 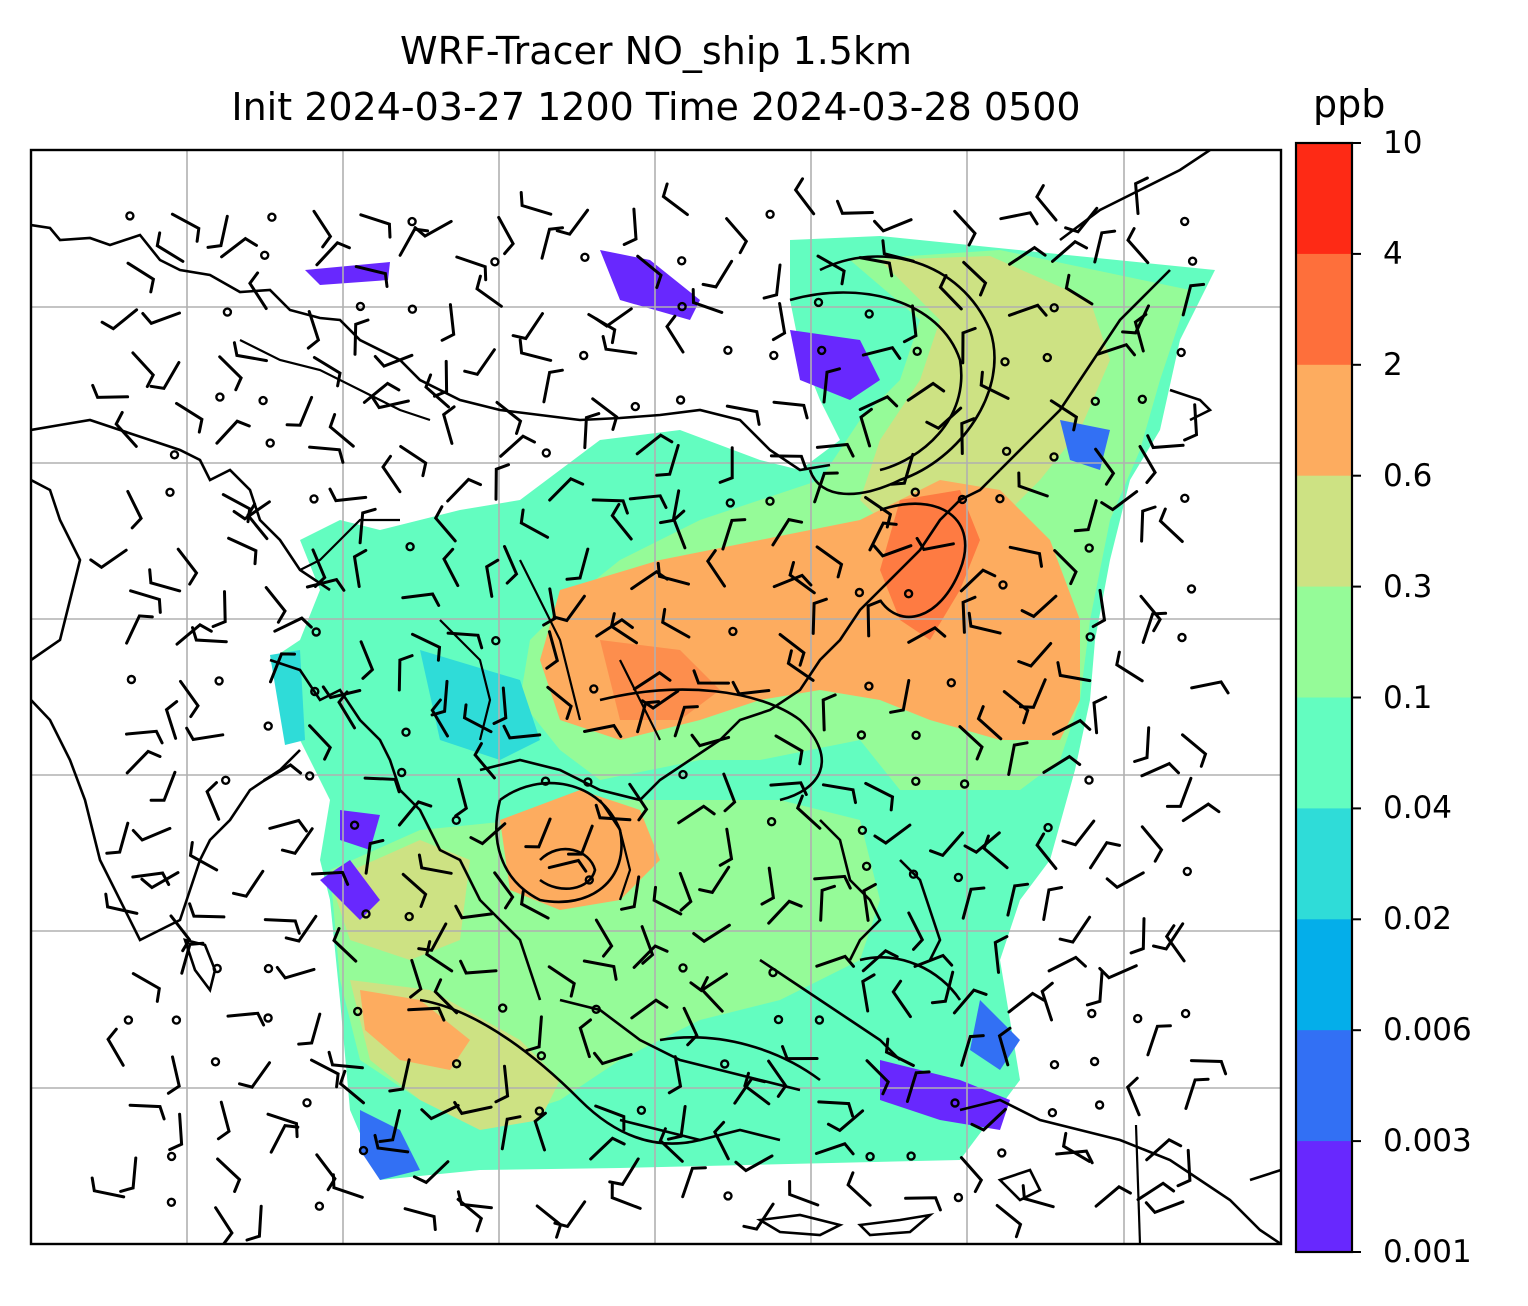 What do you see at coordinates (1418, 919) in the screenshot?
I see `colorbar-tick-label: 0.02` at bounding box center [1418, 919].